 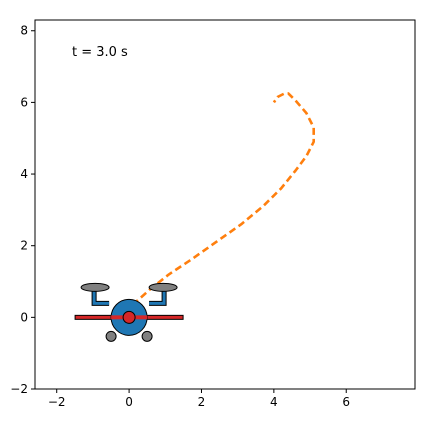 What do you see at coordinates (147, 336) in the screenshot?
I see `wheel-right` at bounding box center [147, 336].